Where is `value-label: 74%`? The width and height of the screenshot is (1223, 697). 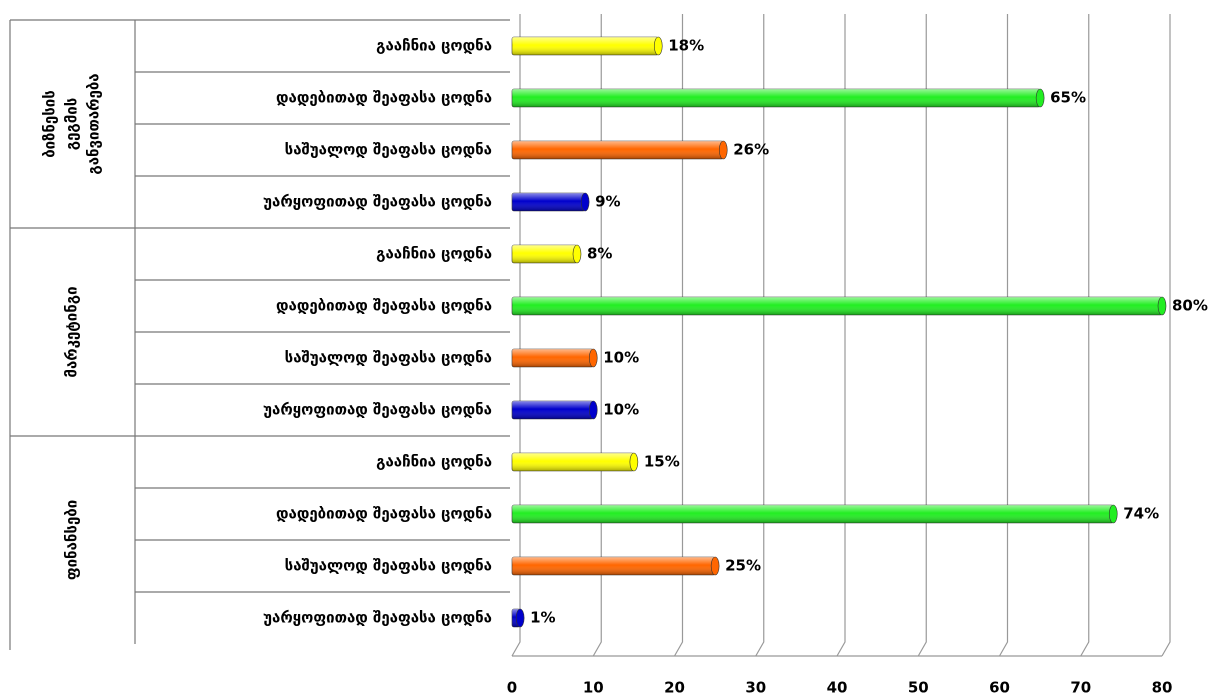 value-label: 74% is located at coordinates (1141, 514).